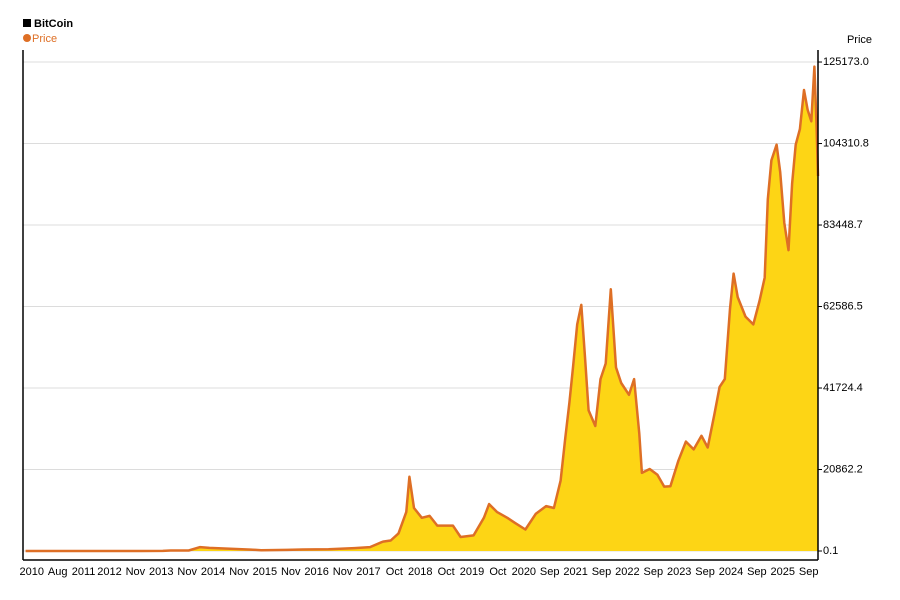  I want to click on y-tick-label: 20862.2, so click(843, 469).